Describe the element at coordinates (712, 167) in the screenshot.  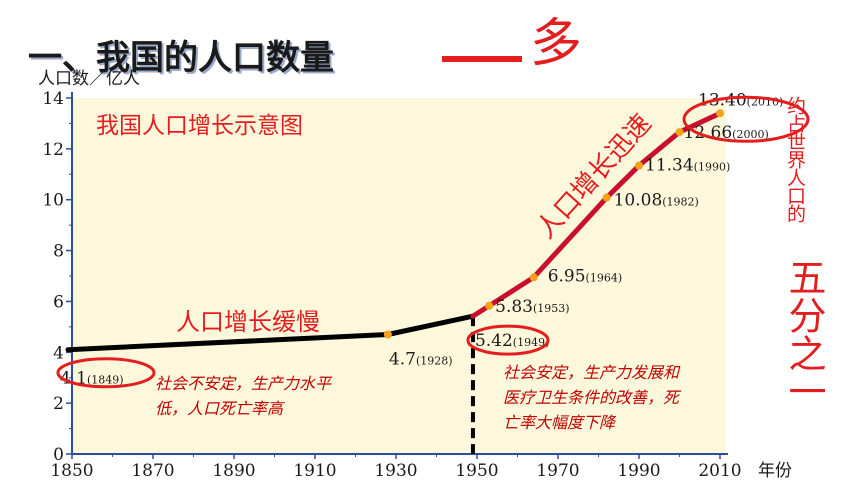
I see `point-year: (1990)` at that location.